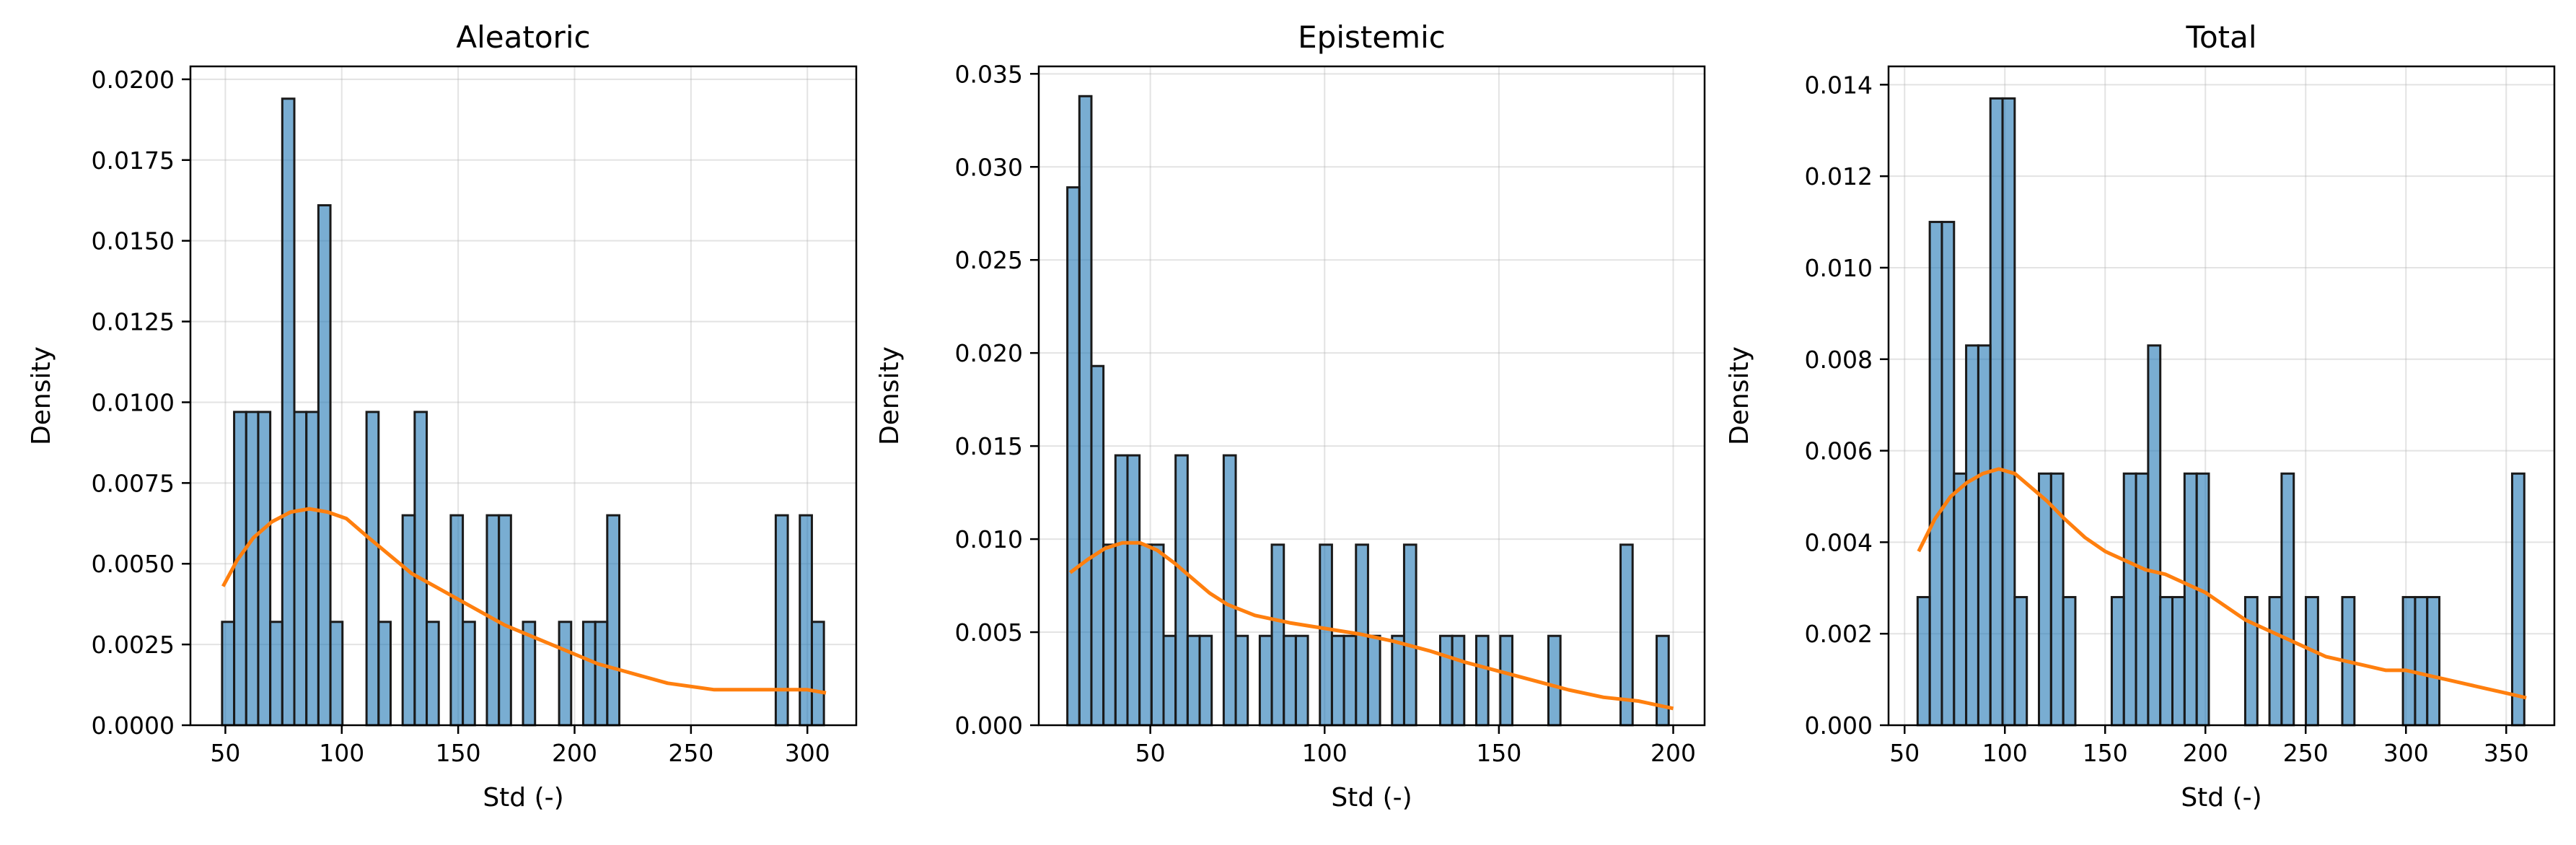  Describe the element at coordinates (989, 632) in the screenshot. I see `y-tick-label: 0.005` at that location.